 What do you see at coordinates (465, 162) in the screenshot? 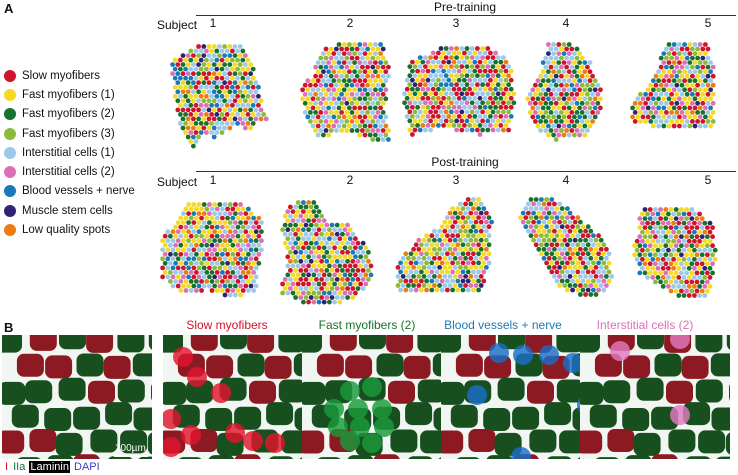
I see `post-training-title: Post-training` at bounding box center [465, 162].